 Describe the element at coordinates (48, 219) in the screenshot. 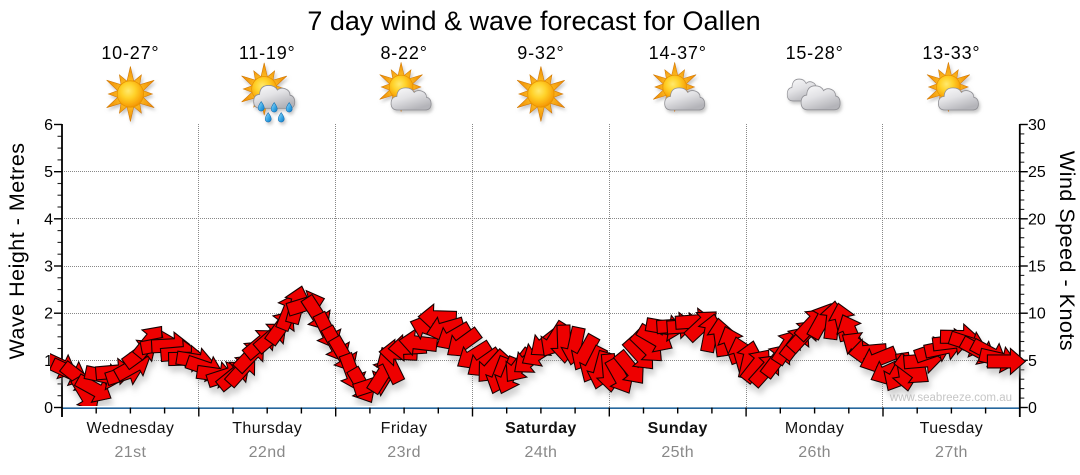

I see `svg-text: 4` at that location.